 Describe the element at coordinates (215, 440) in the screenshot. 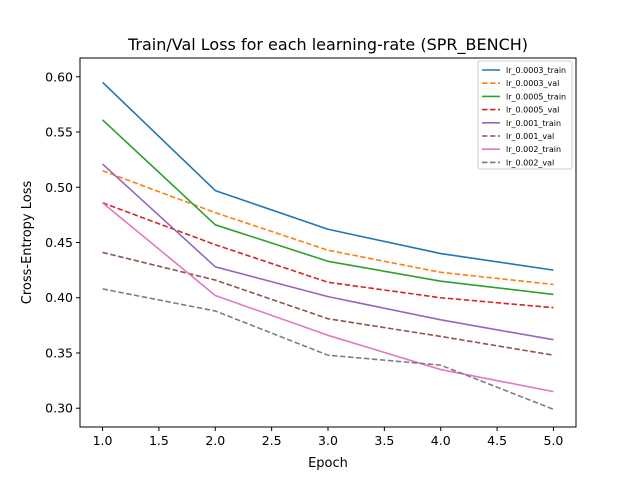

I see `x-tick-label: 2.0` at that location.